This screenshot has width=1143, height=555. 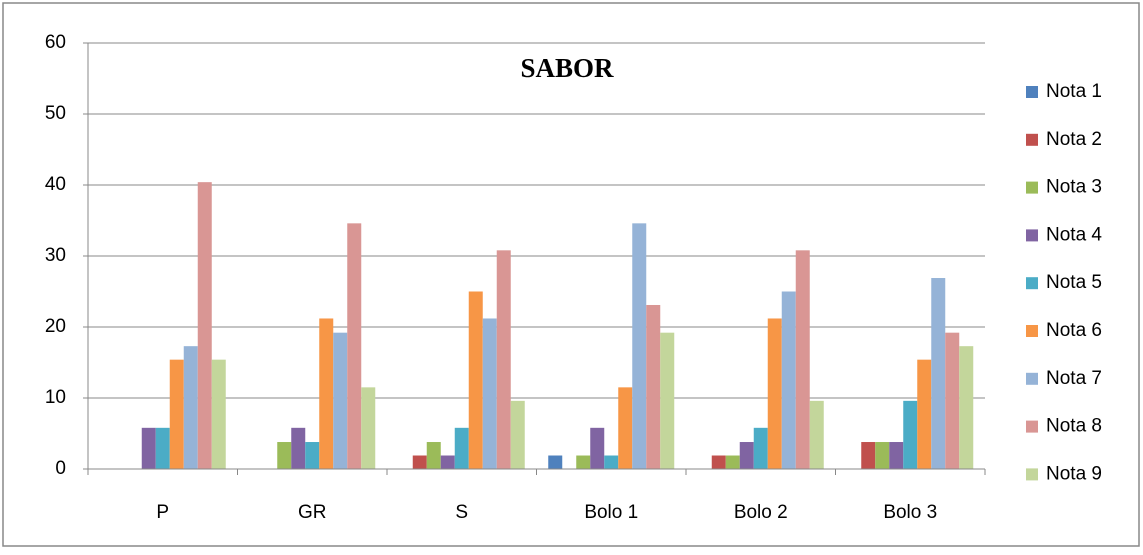 What do you see at coordinates (312, 512) in the screenshot?
I see `x-tick-label: GR` at bounding box center [312, 512].